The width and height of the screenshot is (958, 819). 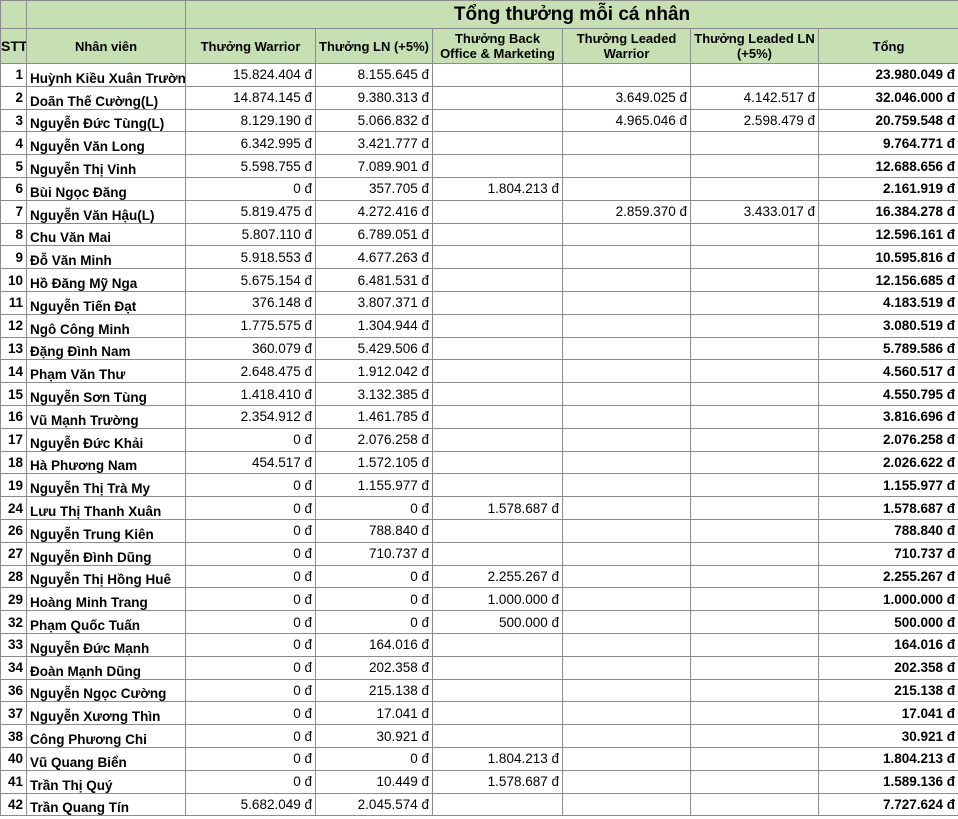 What do you see at coordinates (13, 97) in the screenshot?
I see `cell-stt: 2` at bounding box center [13, 97].